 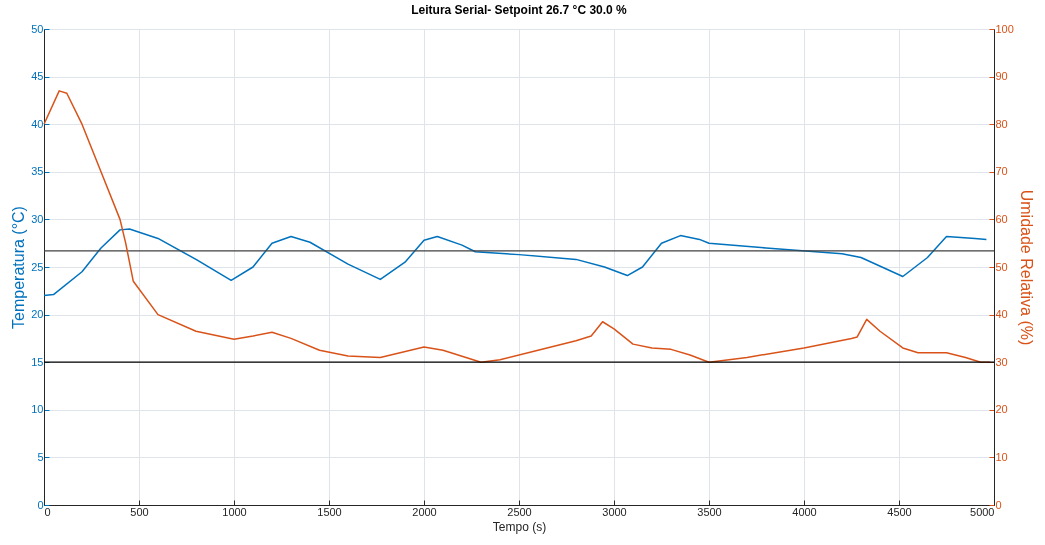 I want to click on y2-tick-label: 70, so click(x=1001, y=171).